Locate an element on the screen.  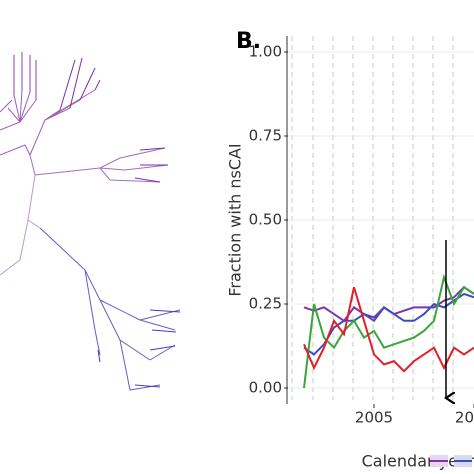
y-tick-label: 0.00 is located at coordinates (265, 388).